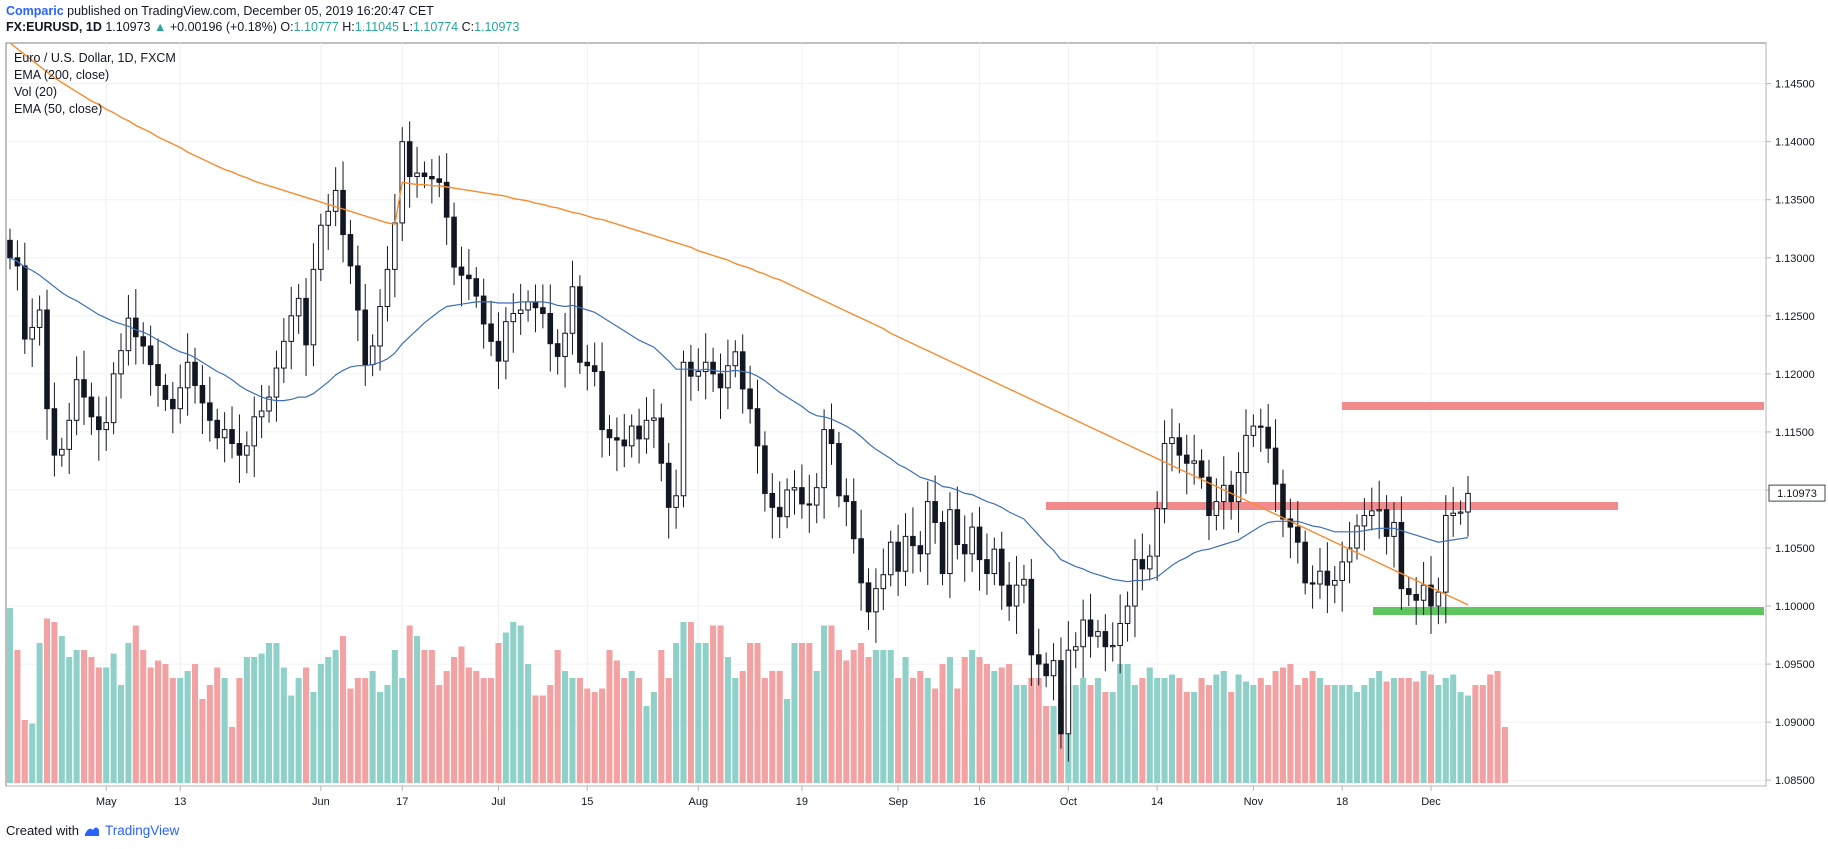 The height and width of the screenshot is (849, 1828). Describe the element at coordinates (58, 109) in the screenshot. I see `legend-ema50: EMA (50, close)` at that location.